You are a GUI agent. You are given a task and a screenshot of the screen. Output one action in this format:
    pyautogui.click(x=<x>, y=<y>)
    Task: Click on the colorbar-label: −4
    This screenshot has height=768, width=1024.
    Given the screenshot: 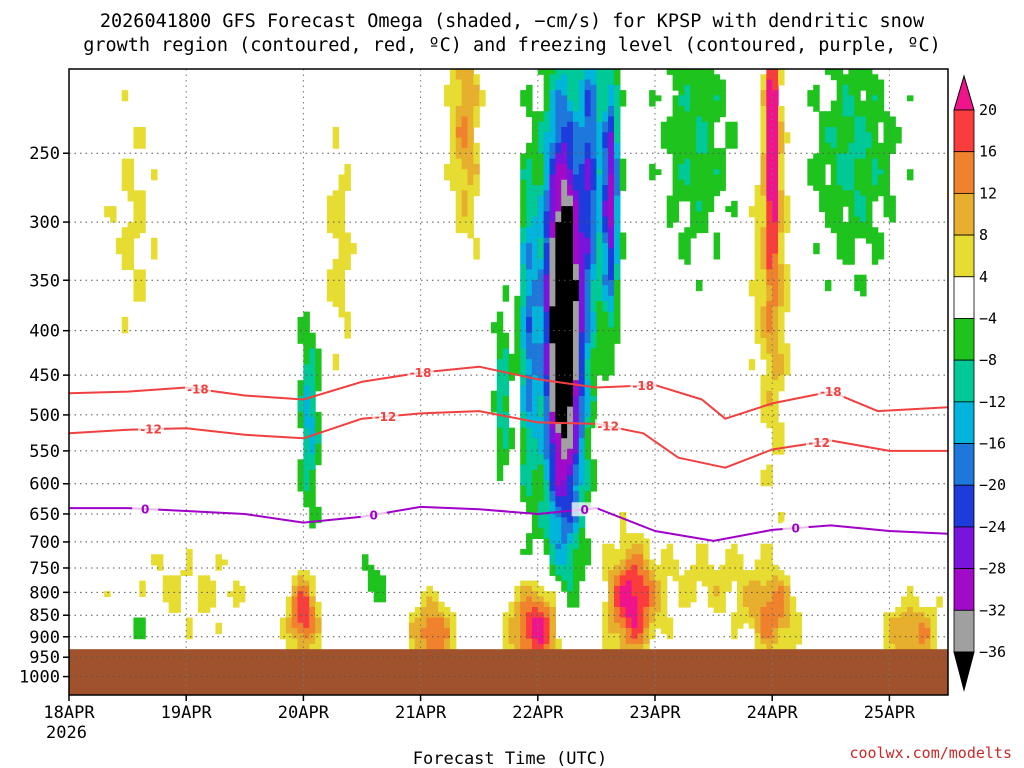 What is the action you would take?
    pyautogui.click(x=988, y=318)
    